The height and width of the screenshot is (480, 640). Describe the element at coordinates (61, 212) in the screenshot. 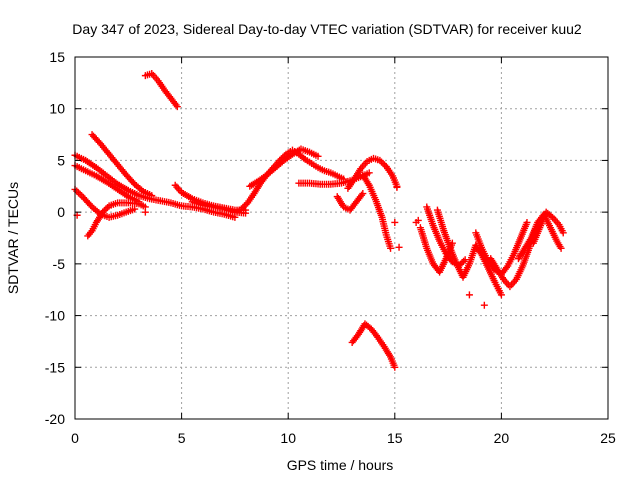

I see `y-tick-label: 0` at that location.